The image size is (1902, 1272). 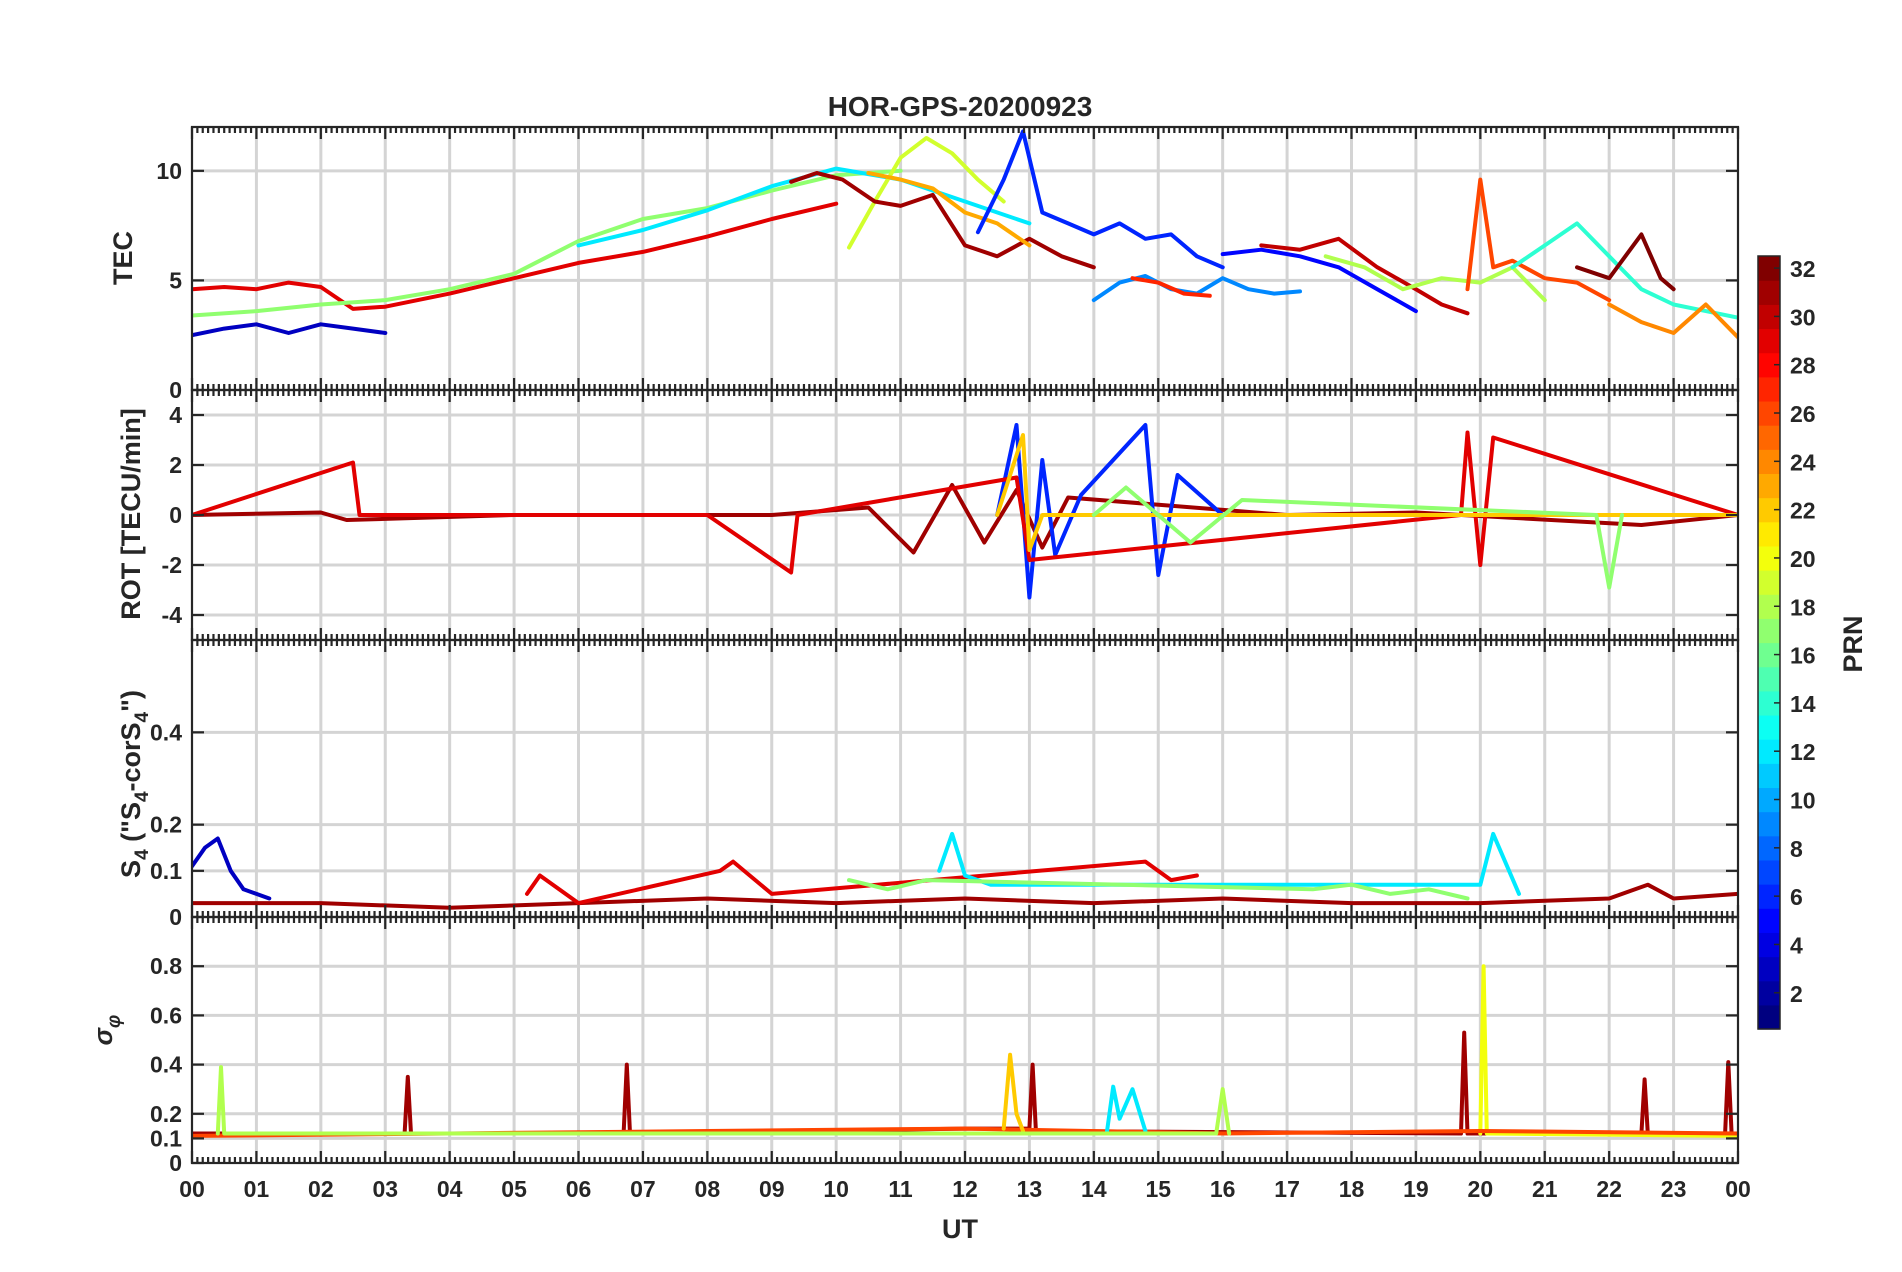 What do you see at coordinates (965, 1189) in the screenshot?
I see `x-tick-label: 12` at bounding box center [965, 1189].